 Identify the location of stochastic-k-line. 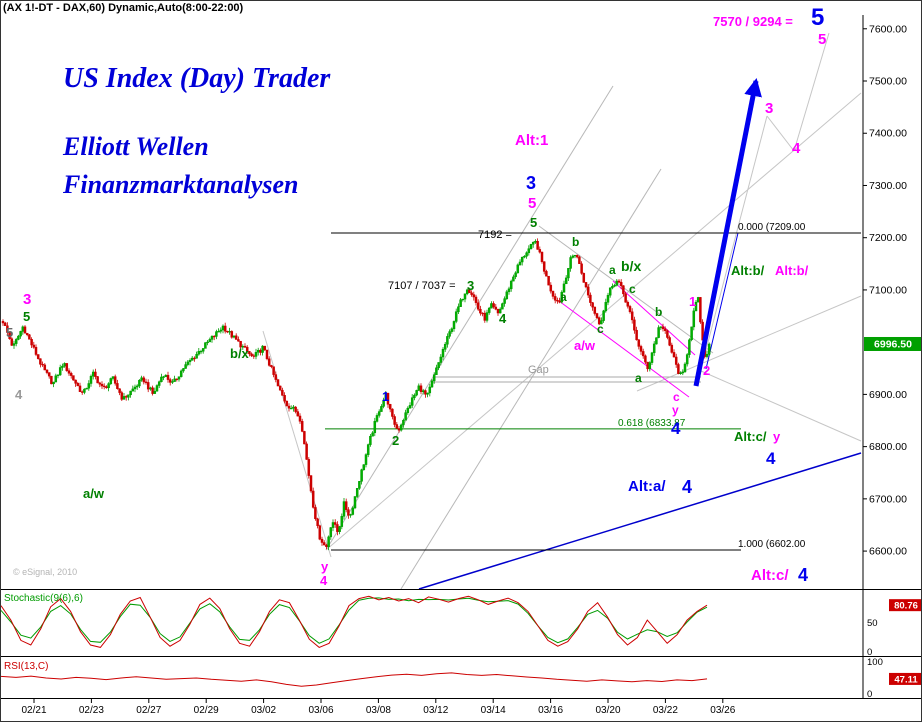
(354, 621).